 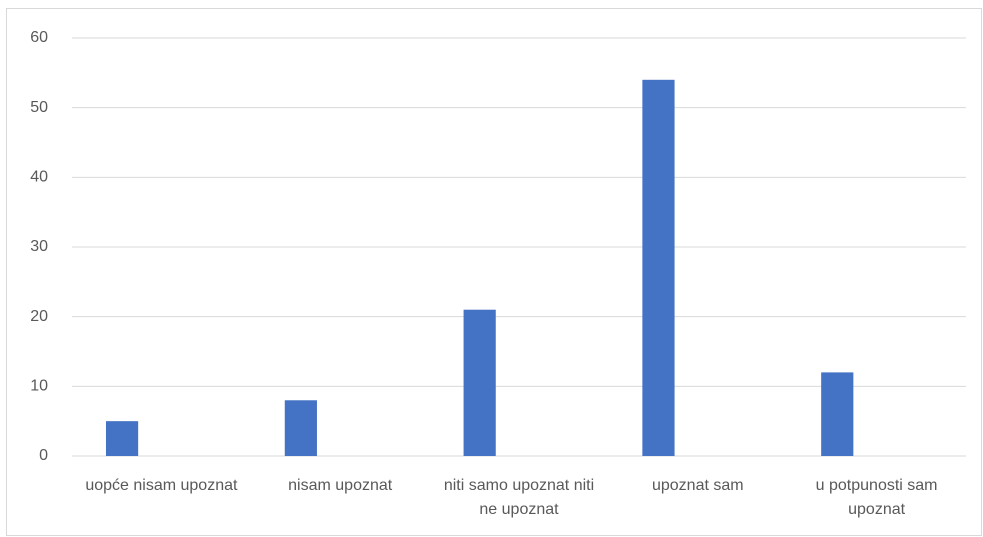 I want to click on y-tick-label: 50, so click(x=39, y=107).